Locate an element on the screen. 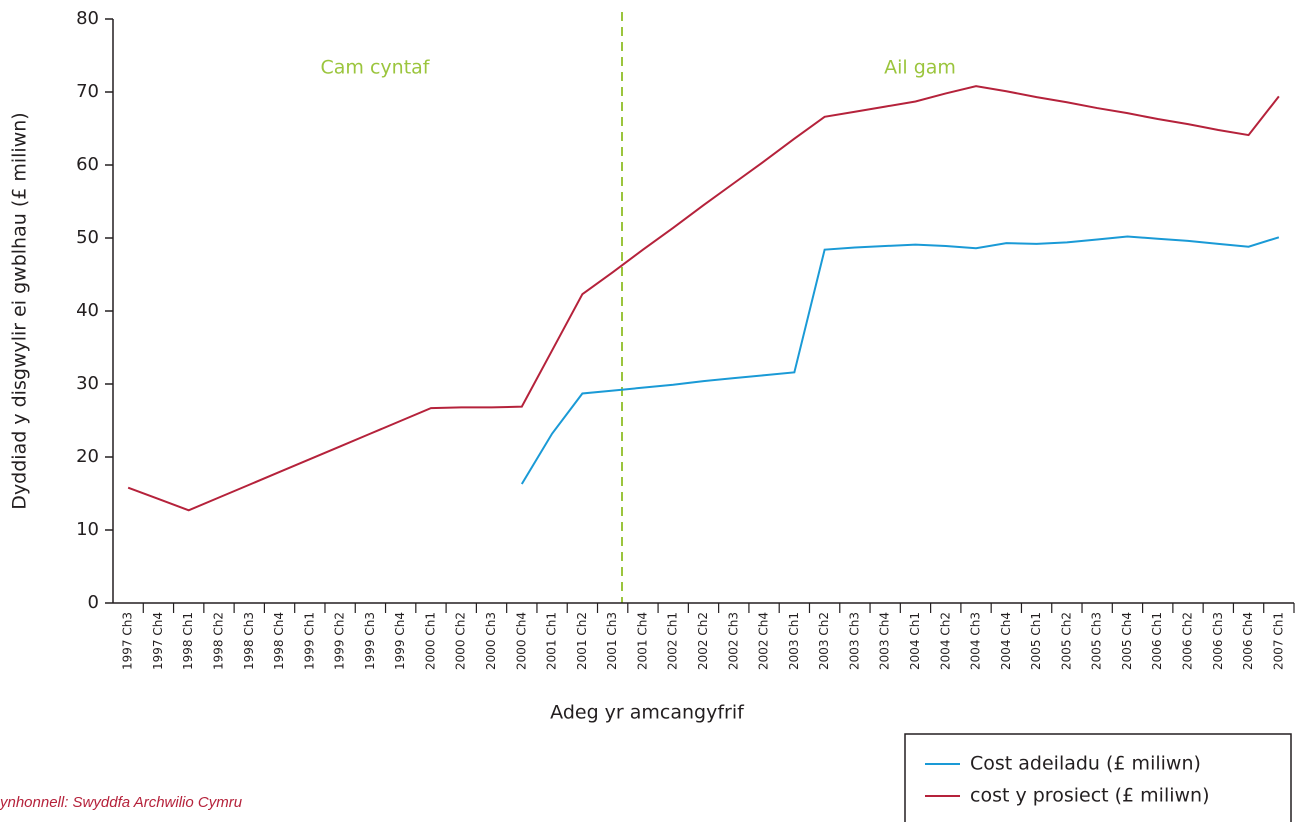 This screenshot has height=822, width=1295. legend-label: cost y prosiect (£ miliwn) is located at coordinates (1090, 796).